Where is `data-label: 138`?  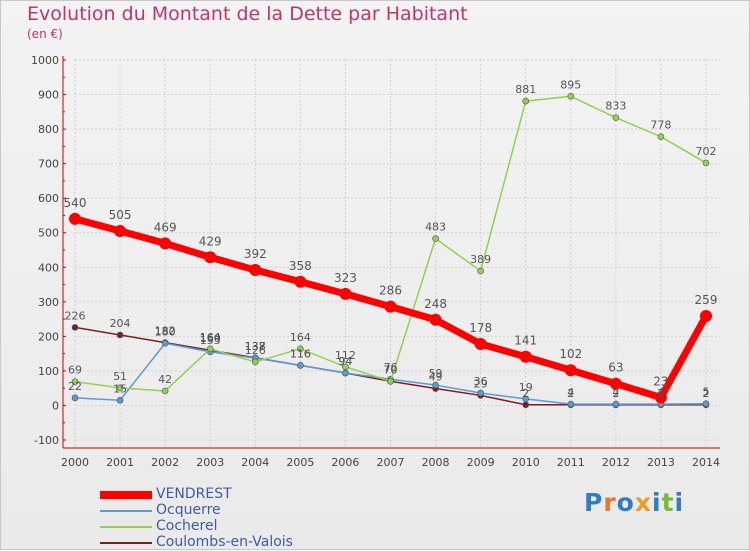
data-label: 138 is located at coordinates (255, 346).